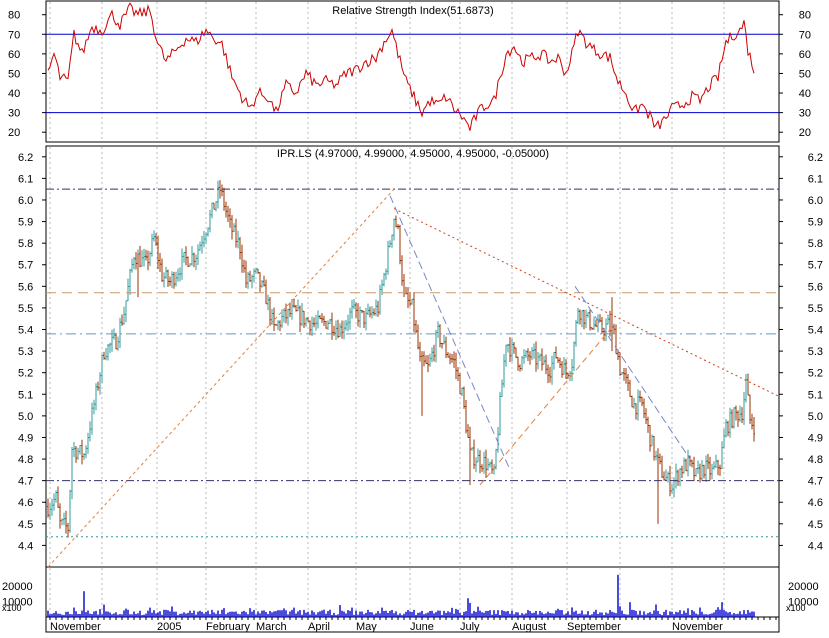 This screenshot has height=638, width=829. I want to click on price-tick-label-left: 5.6, so click(25, 287).